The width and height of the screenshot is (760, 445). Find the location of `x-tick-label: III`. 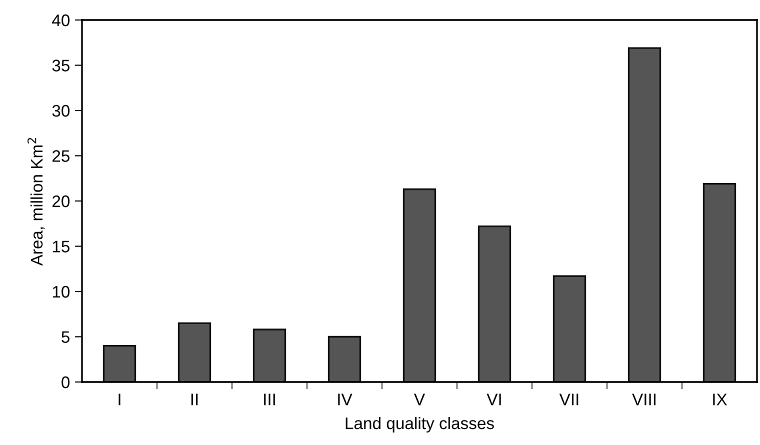

x-tick-label: III is located at coordinates (269, 400).